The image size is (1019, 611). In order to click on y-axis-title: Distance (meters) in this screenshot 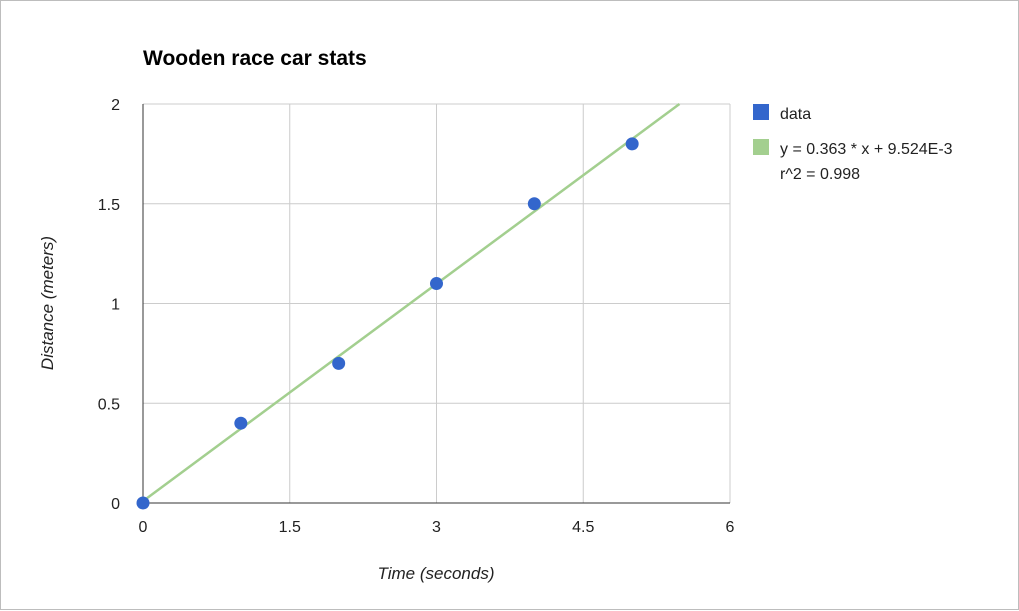, I will do `click(47, 303)`.